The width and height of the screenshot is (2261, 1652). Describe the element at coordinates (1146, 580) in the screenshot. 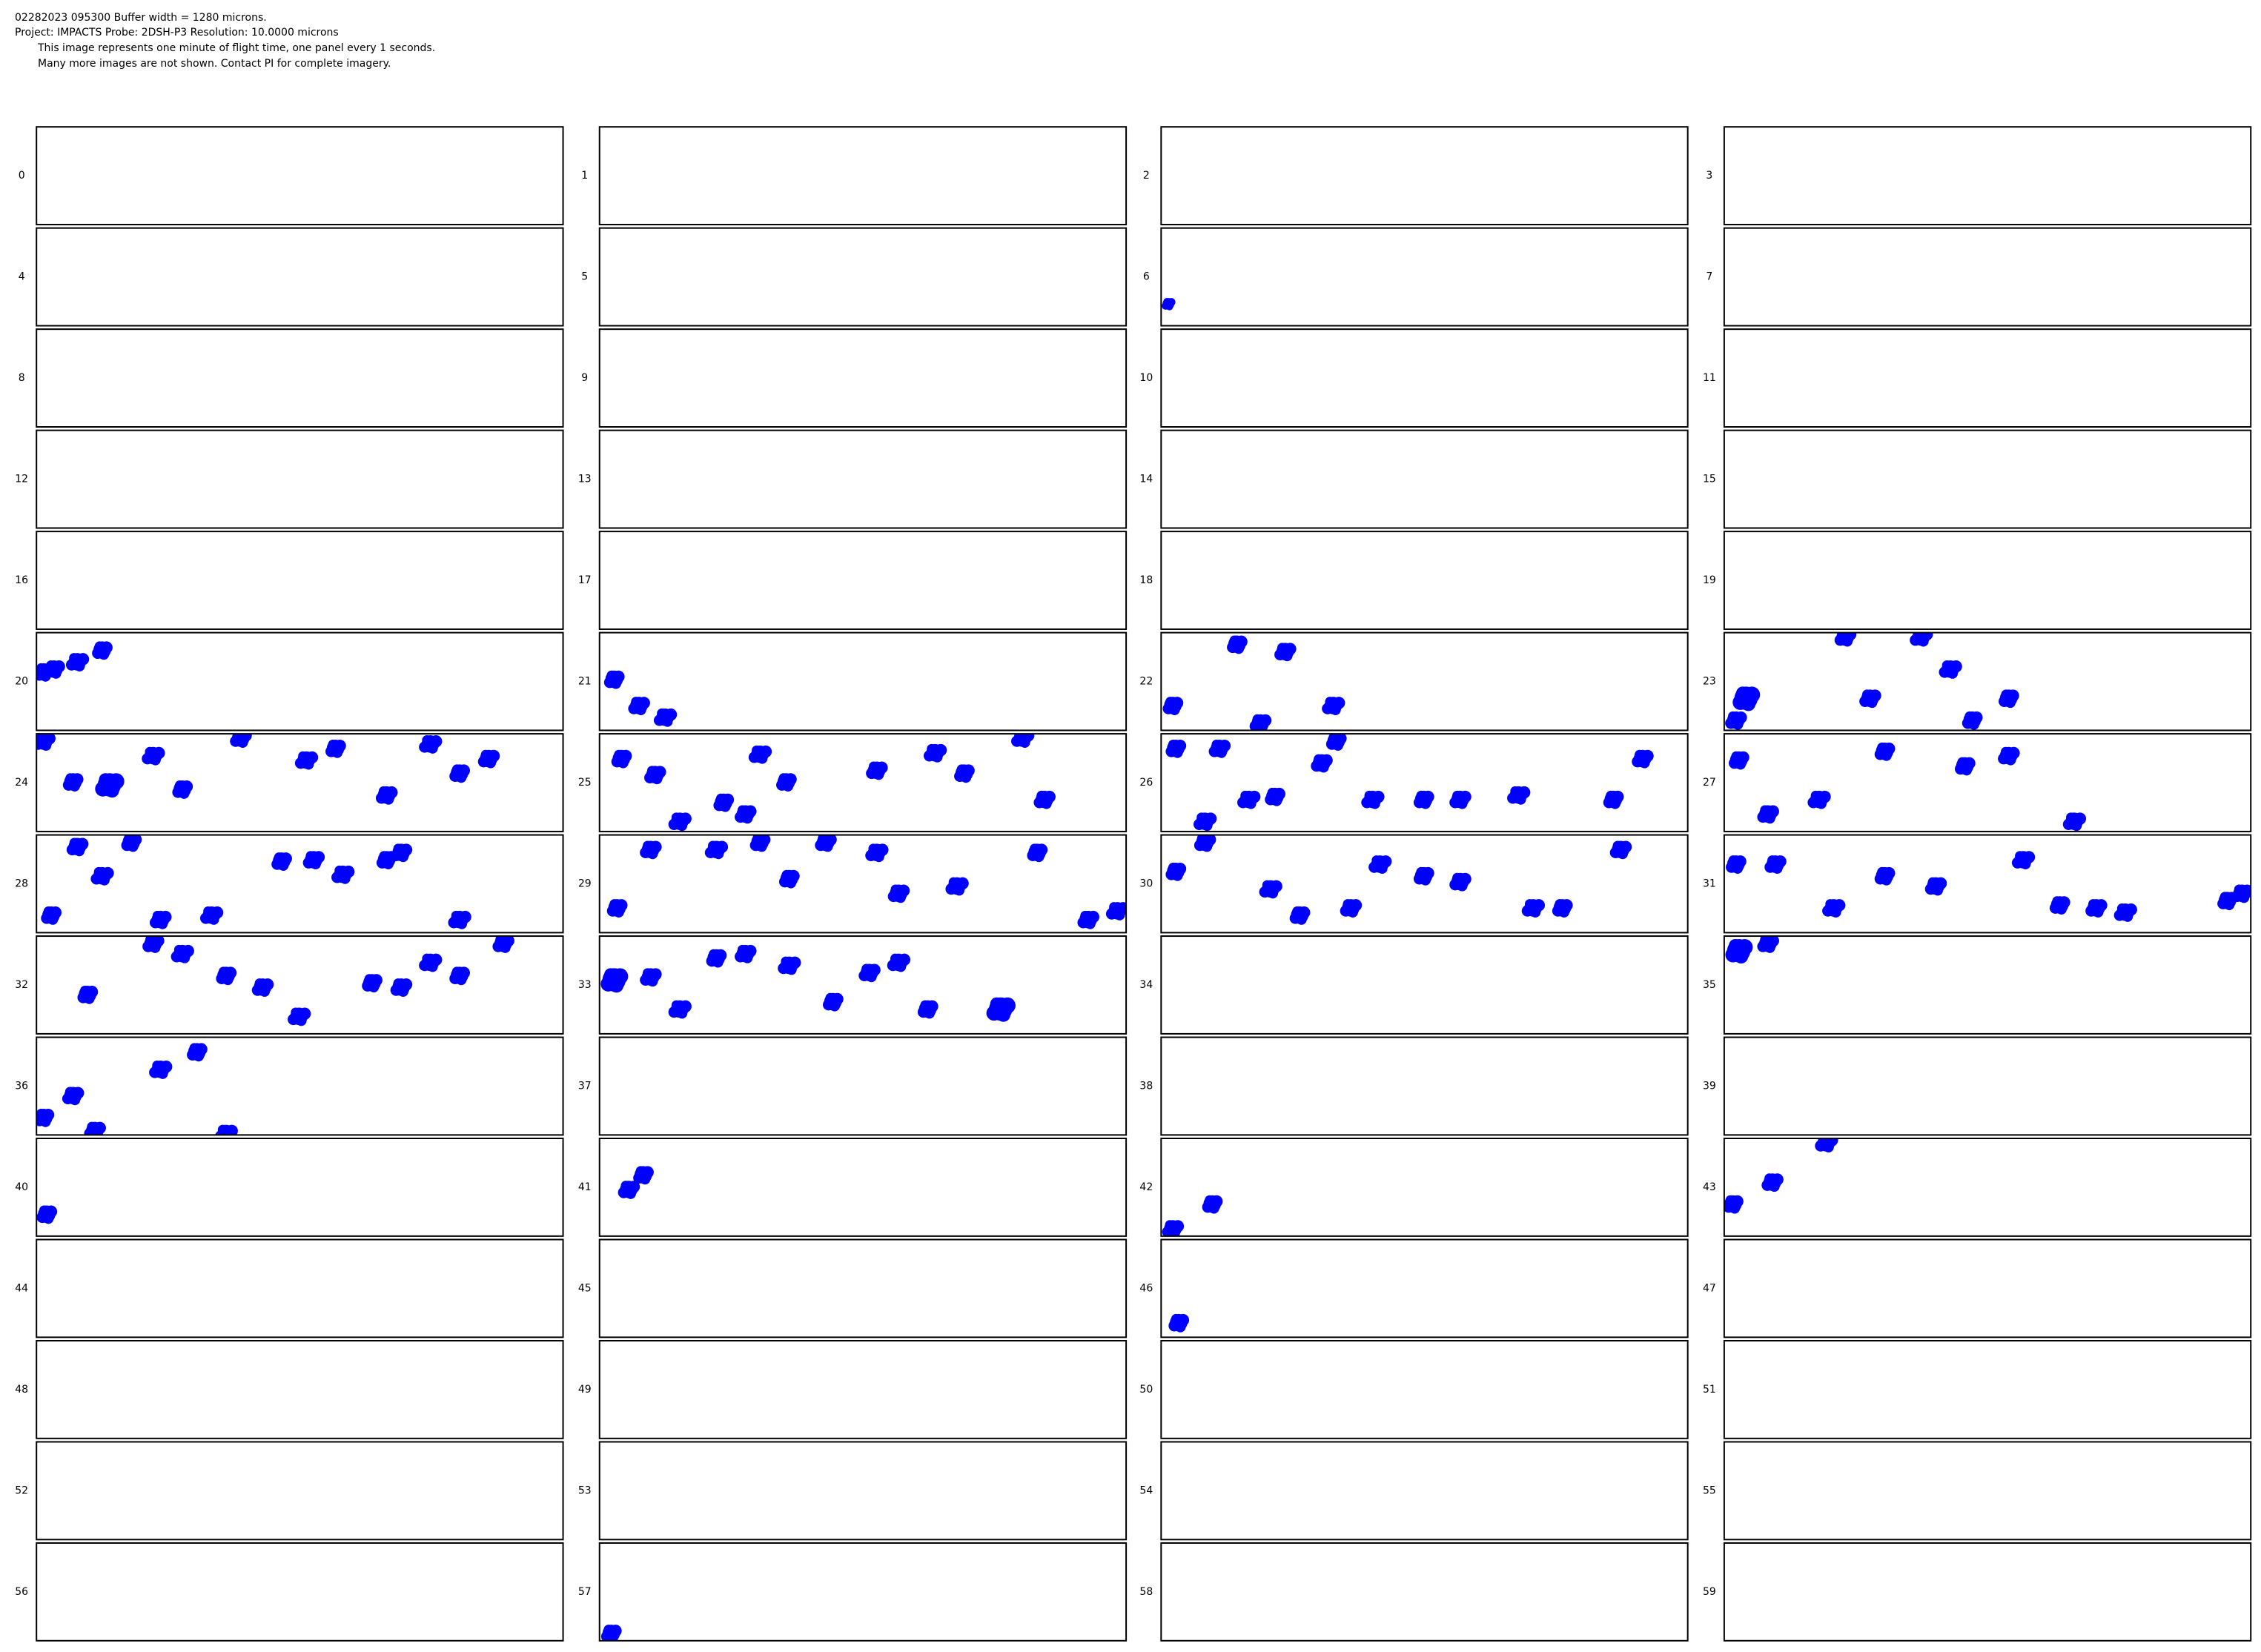

I see `panel-label: 18` at that location.